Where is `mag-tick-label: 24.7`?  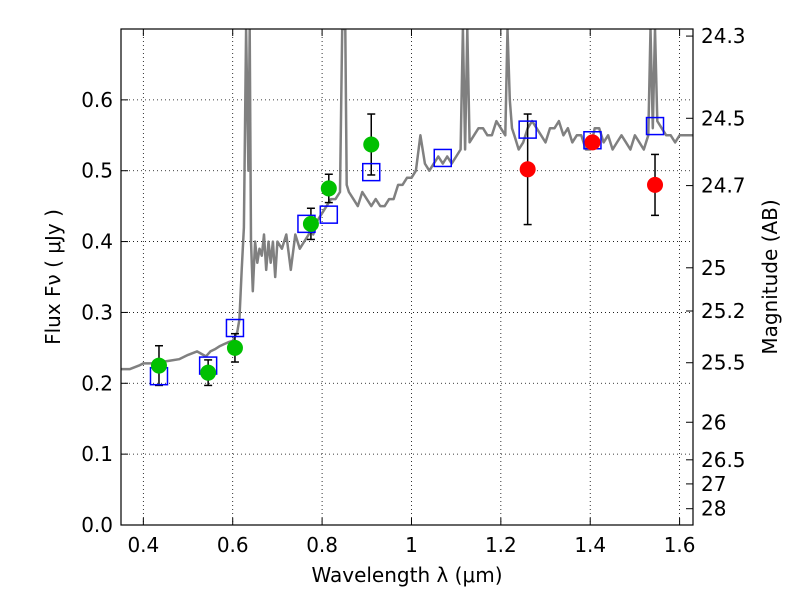
mag-tick-label: 24.7 is located at coordinates (723, 186).